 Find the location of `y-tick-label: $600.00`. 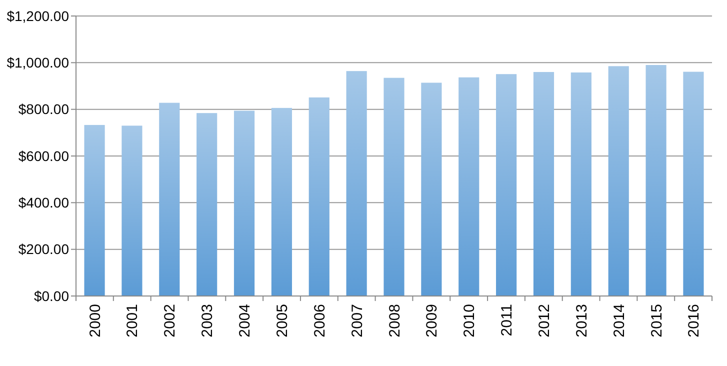

y-tick-label: $600.00 is located at coordinates (44, 156).